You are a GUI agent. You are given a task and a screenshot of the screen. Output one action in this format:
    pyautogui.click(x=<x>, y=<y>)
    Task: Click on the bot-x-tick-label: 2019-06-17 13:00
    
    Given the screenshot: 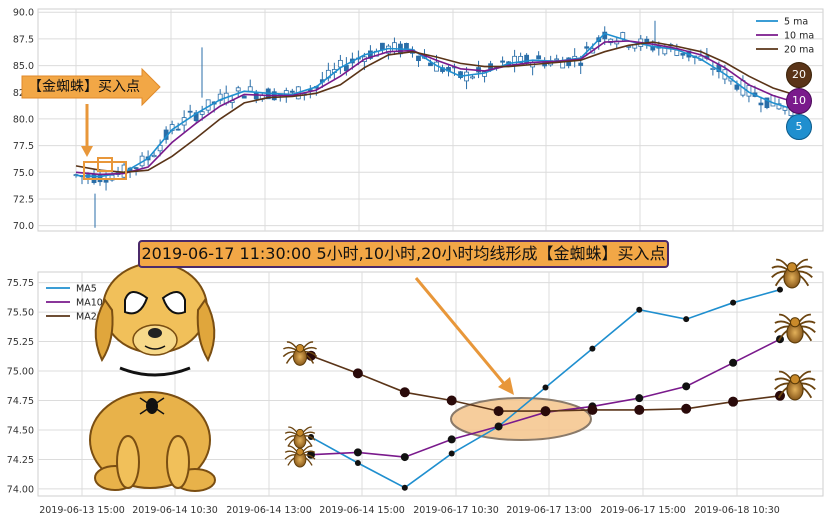 What is the action you would take?
    pyautogui.click(x=549, y=510)
    